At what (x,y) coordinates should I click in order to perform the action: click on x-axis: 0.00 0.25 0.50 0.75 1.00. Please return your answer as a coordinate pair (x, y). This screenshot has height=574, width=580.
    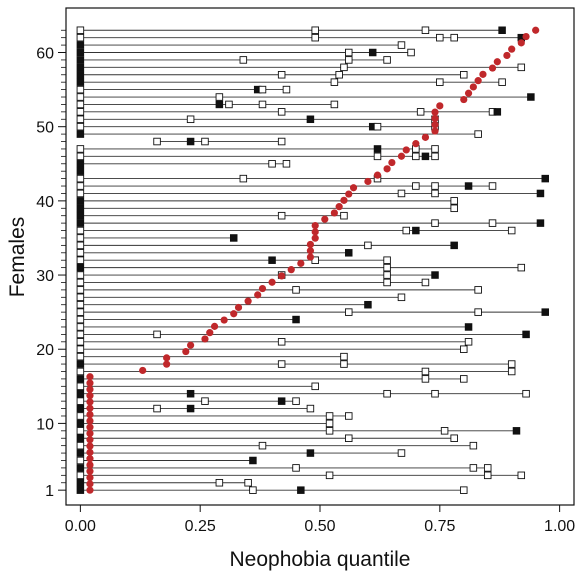
    Looking at the image, I should click on (320, 520).